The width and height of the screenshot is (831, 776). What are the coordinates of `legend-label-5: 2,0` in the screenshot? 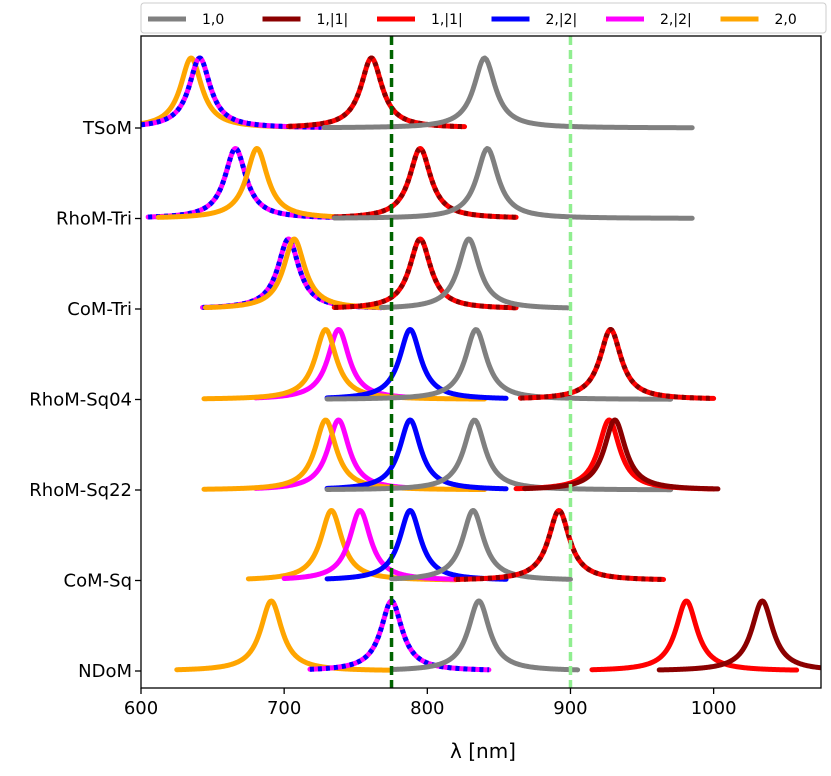 It's located at (786, 20).